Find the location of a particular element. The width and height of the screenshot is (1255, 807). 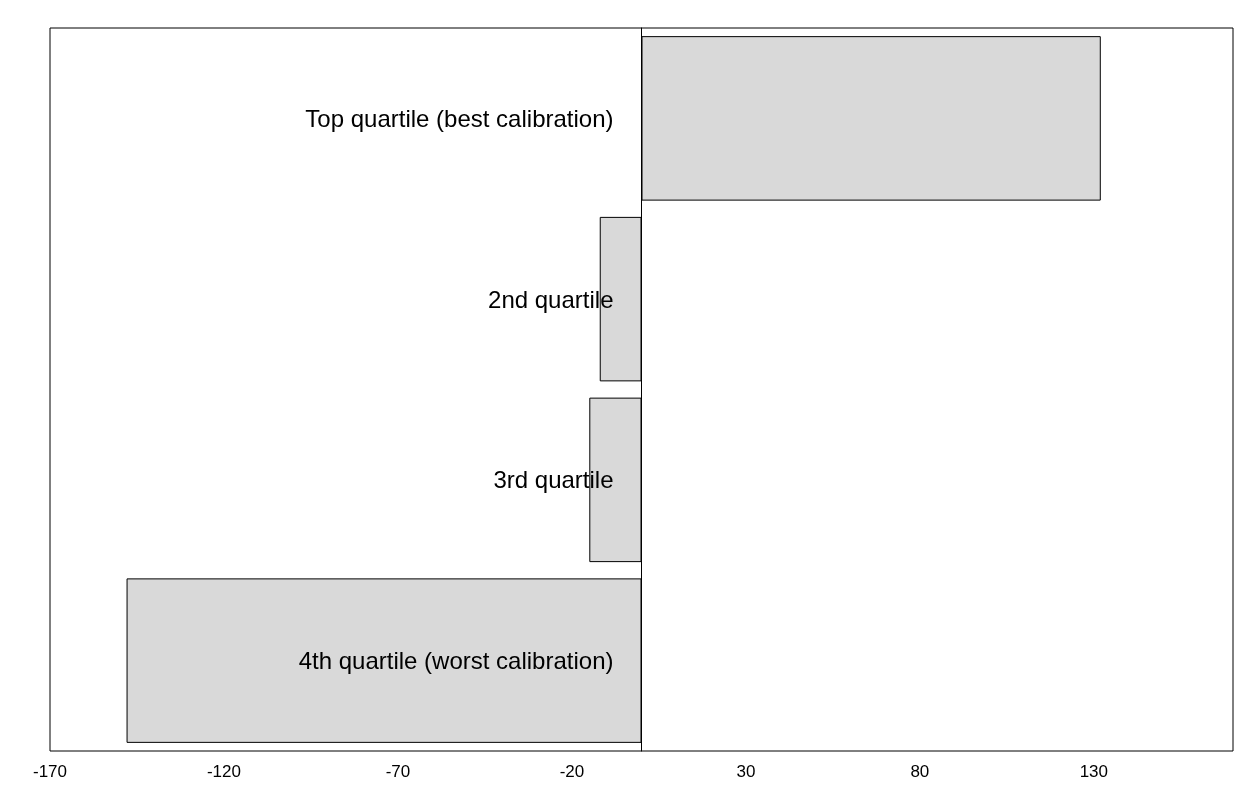

x-tick-label: -20 is located at coordinates (572, 771).